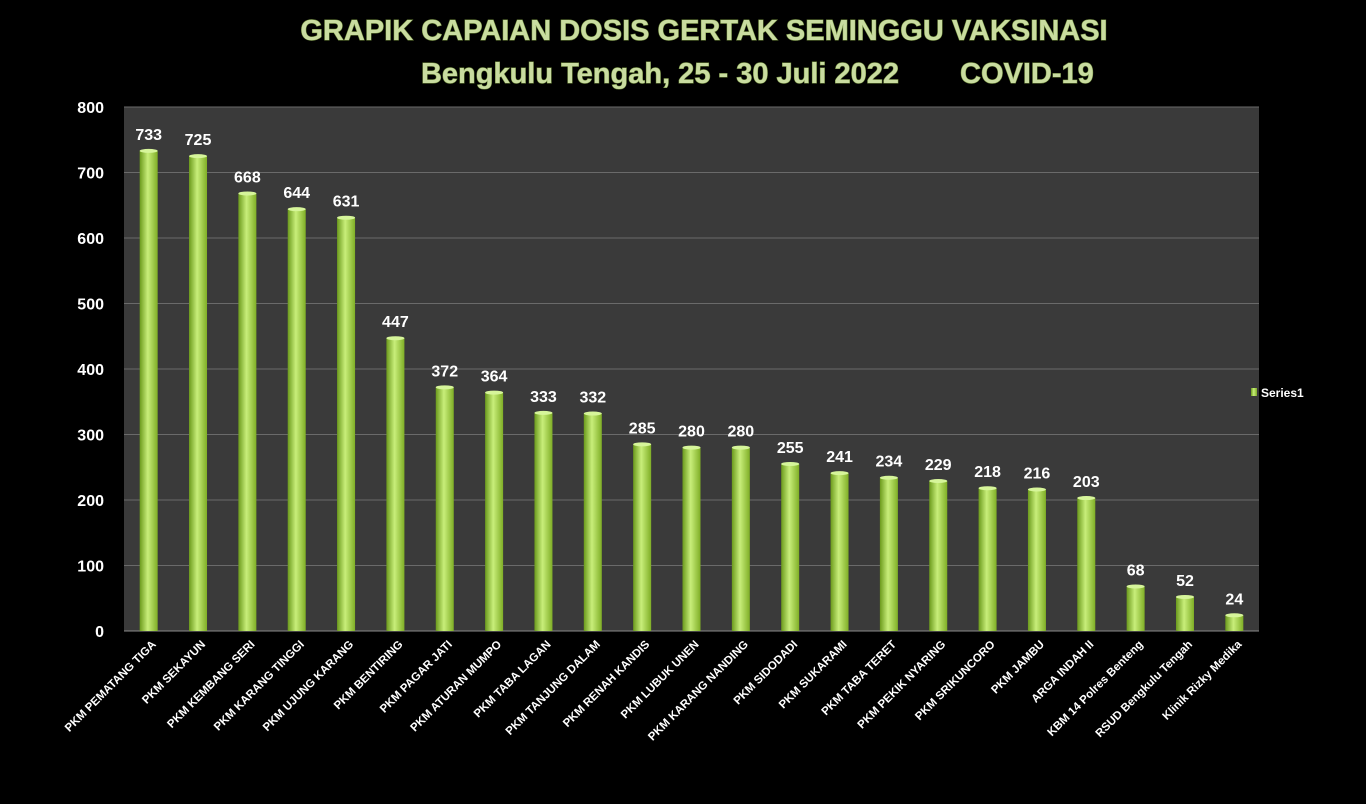 This screenshot has width=1366, height=804. I want to click on data-label: 372, so click(444, 371).